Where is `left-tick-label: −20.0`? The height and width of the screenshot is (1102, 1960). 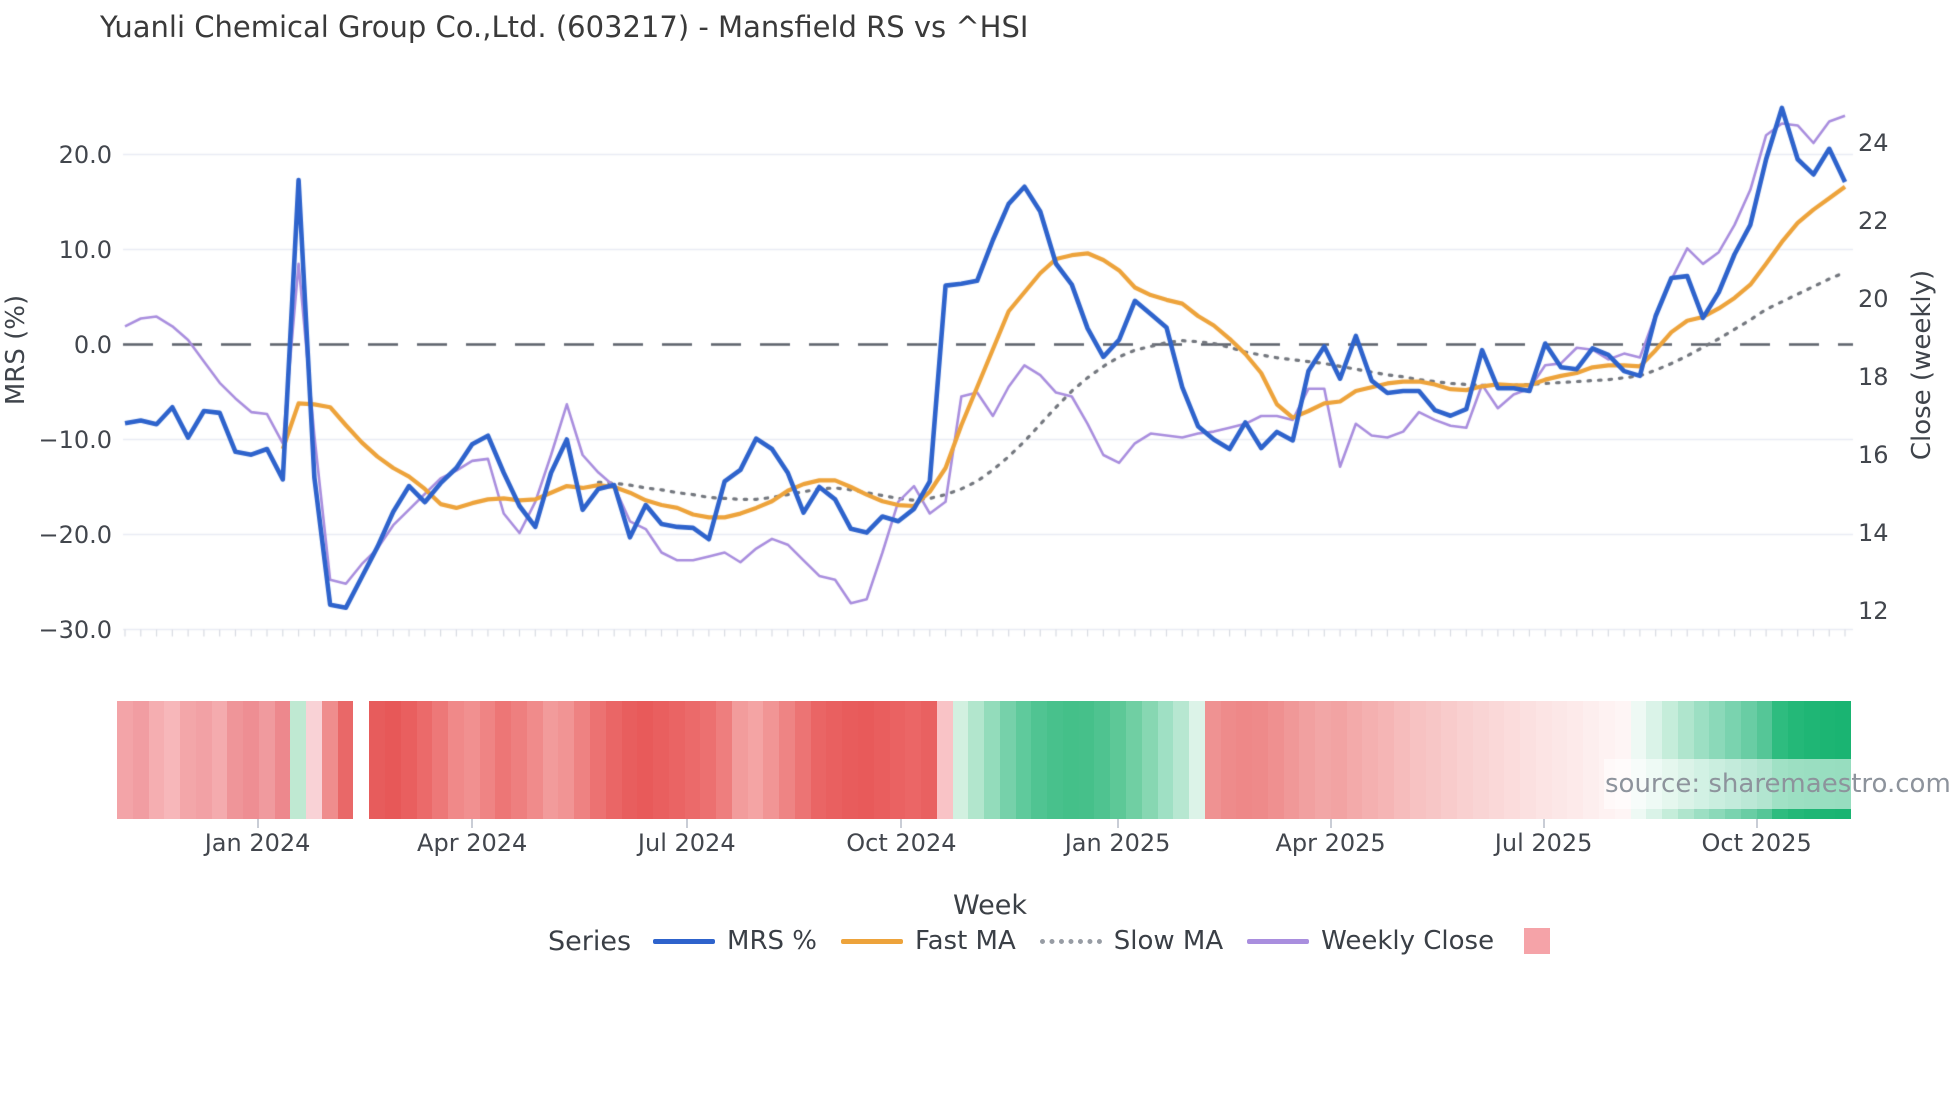 left-tick-label: −20.0 is located at coordinates (75, 534).